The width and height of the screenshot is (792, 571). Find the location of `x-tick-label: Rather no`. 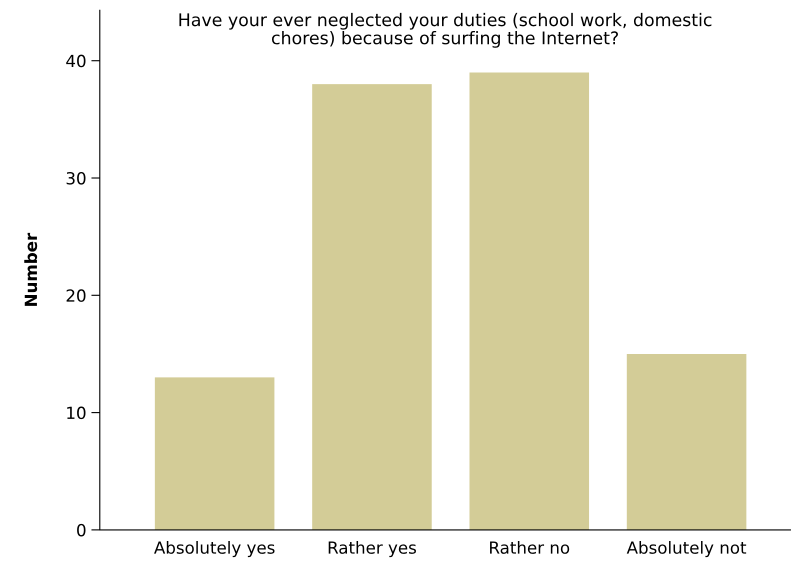

x-tick-label: Rather no is located at coordinates (530, 547).